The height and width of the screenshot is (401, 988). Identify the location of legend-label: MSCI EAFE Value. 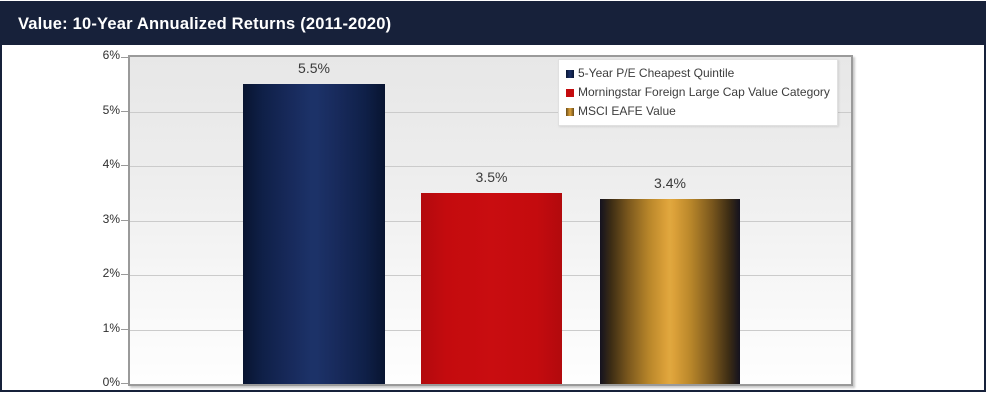
(627, 111).